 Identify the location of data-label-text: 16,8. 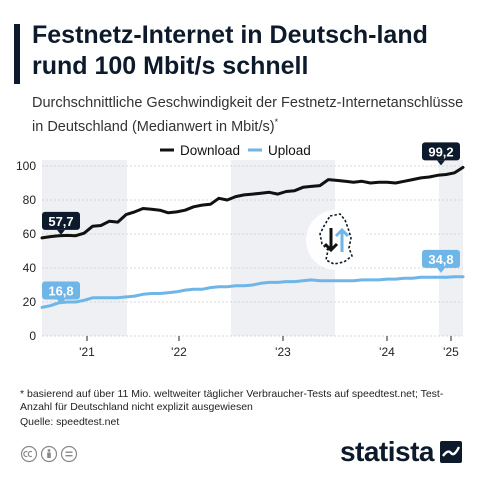
(60, 290).